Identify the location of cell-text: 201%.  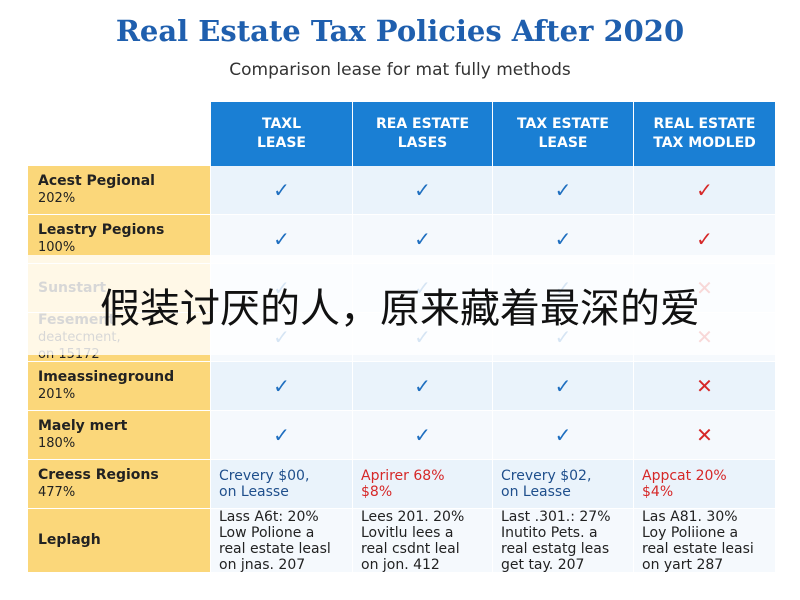
(57, 394).